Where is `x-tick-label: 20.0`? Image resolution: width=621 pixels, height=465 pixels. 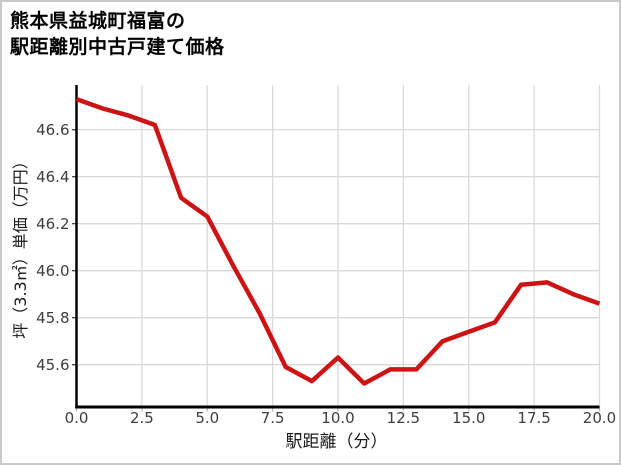
x-tick-label: 20.0 is located at coordinates (599, 418).